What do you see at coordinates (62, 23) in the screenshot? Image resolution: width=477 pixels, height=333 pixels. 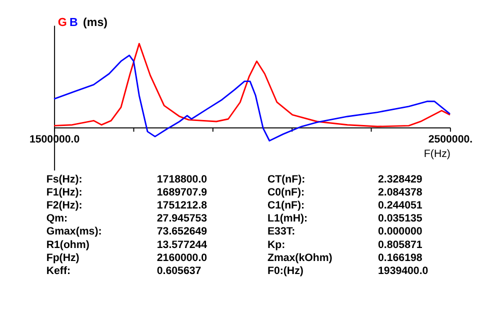 I see `text: G` at bounding box center [62, 23].